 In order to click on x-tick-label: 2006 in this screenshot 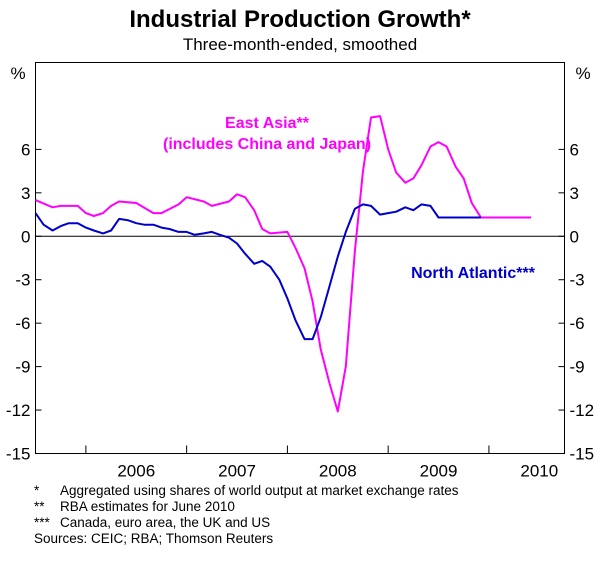, I will do `click(136, 471)`.